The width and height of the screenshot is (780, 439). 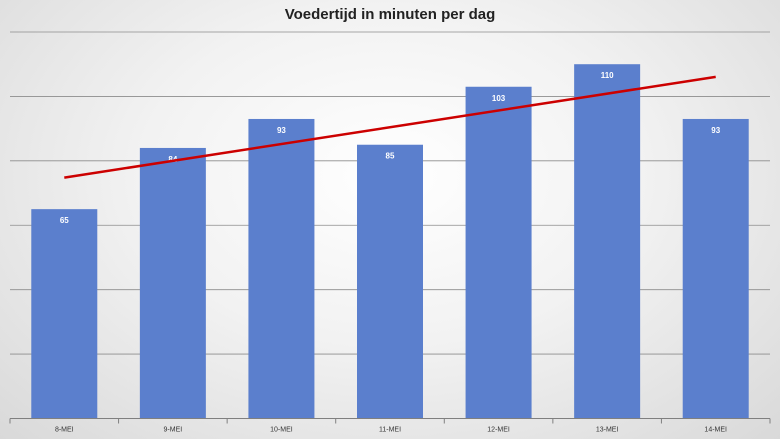 What do you see at coordinates (607, 75) in the screenshot?
I see `data-label: 110` at bounding box center [607, 75].